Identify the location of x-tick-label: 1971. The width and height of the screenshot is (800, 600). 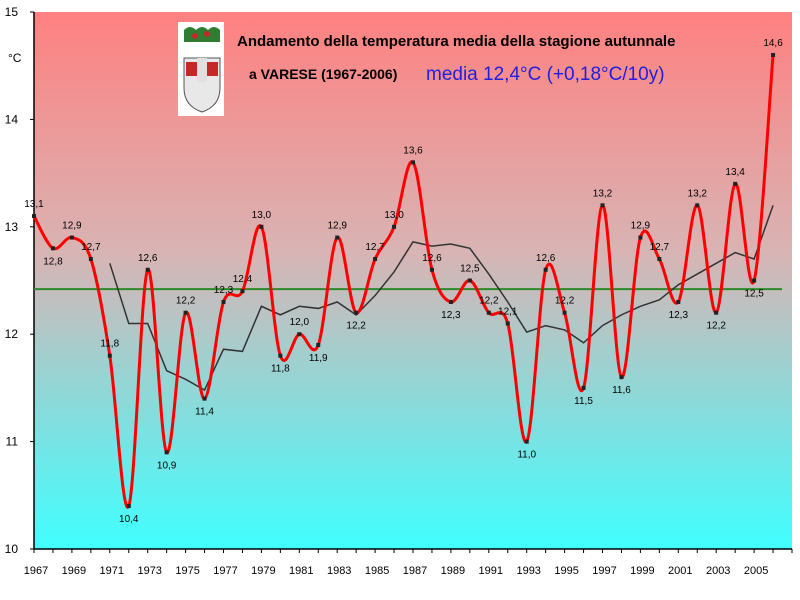
(112, 571).